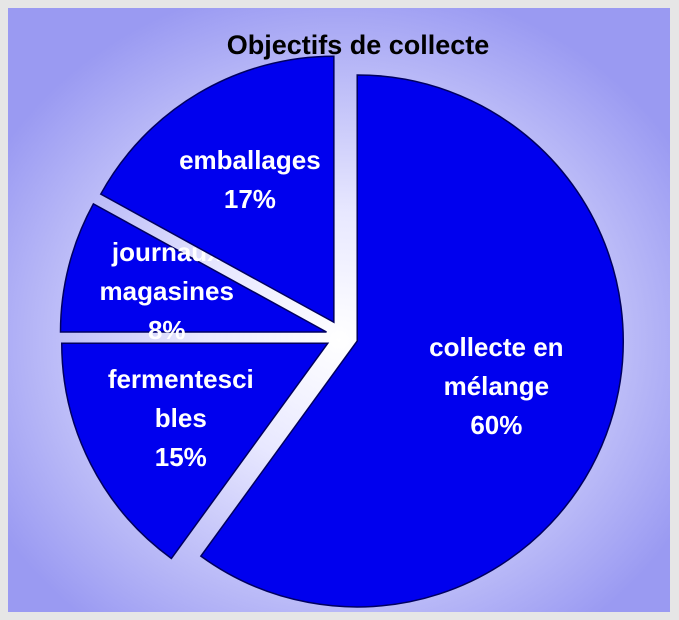 This screenshot has width=679, height=620. What do you see at coordinates (180, 398) in the screenshot?
I see `slice-category: fermentescibles` at bounding box center [180, 398].